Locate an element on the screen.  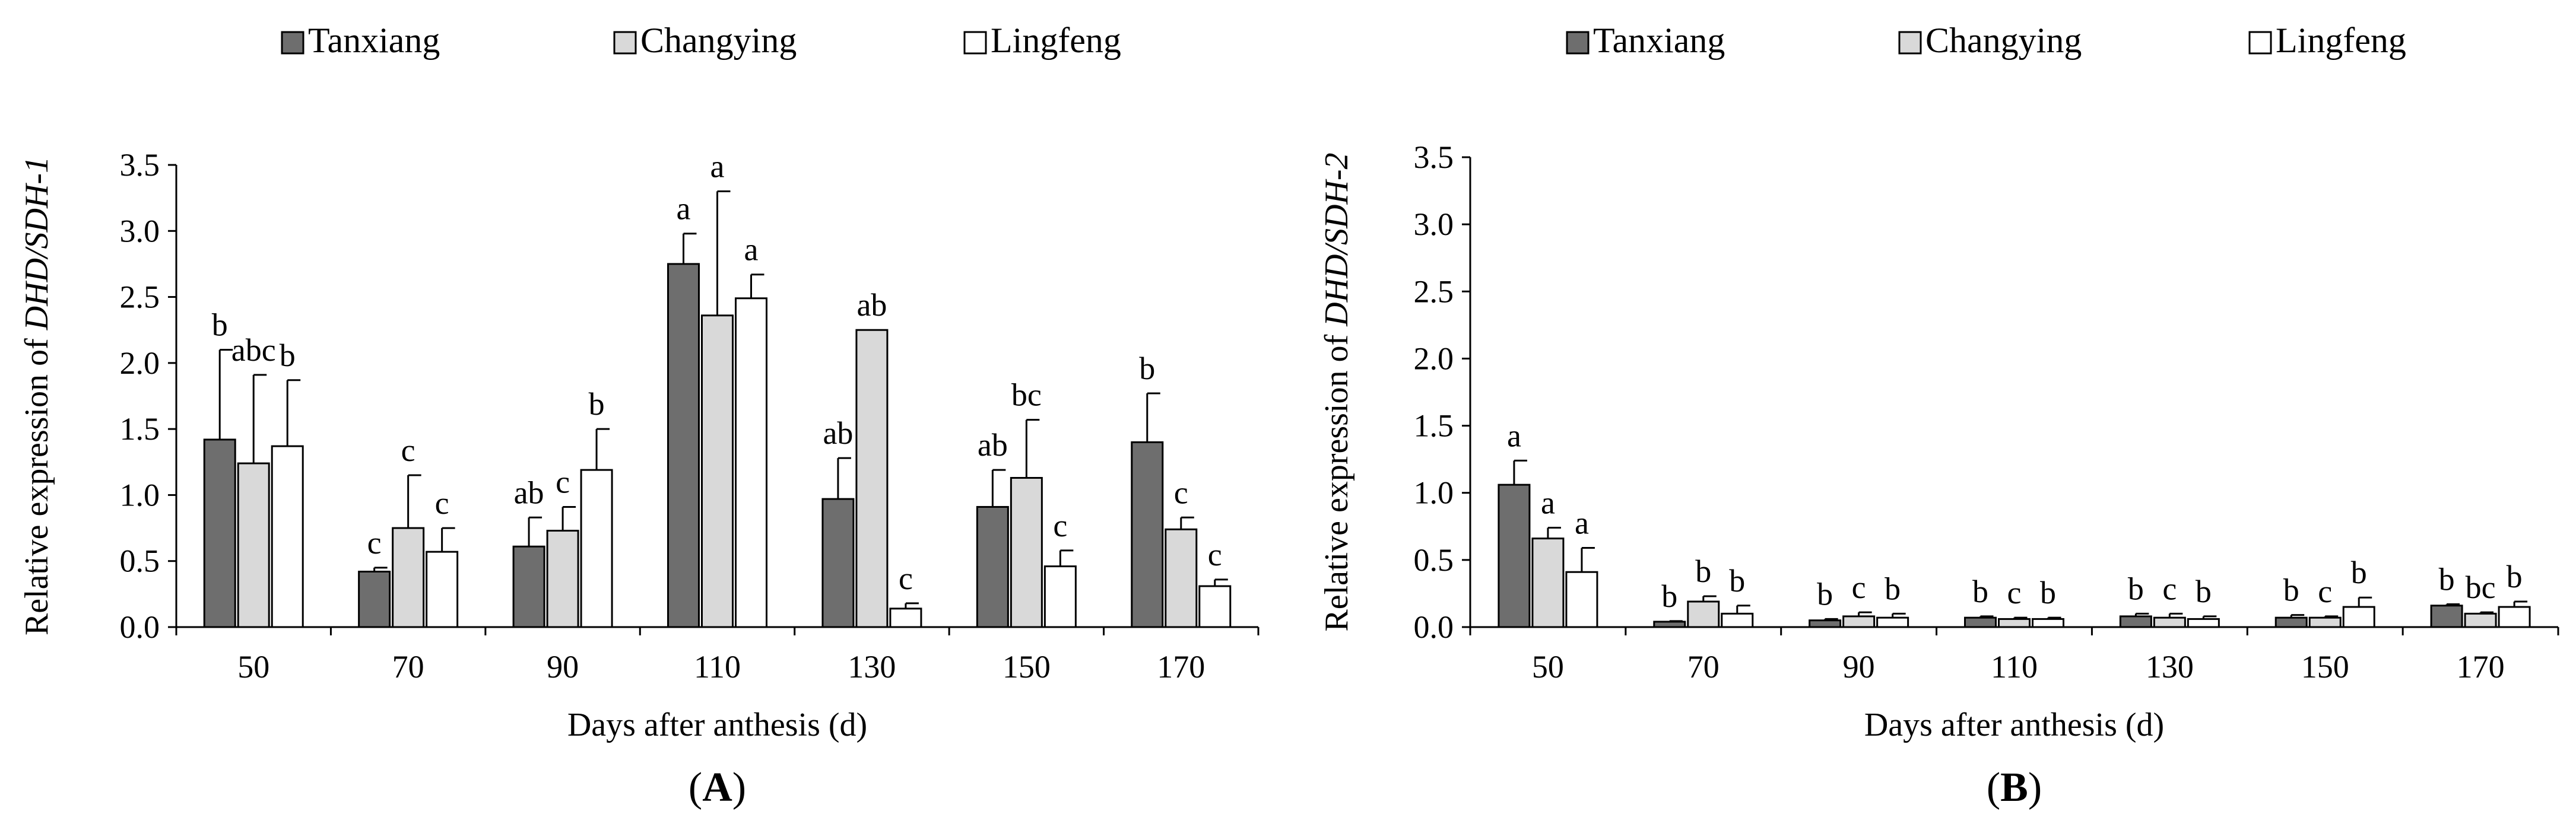
x-axis-title: Days after anthesis (d) is located at coordinates (717, 725).